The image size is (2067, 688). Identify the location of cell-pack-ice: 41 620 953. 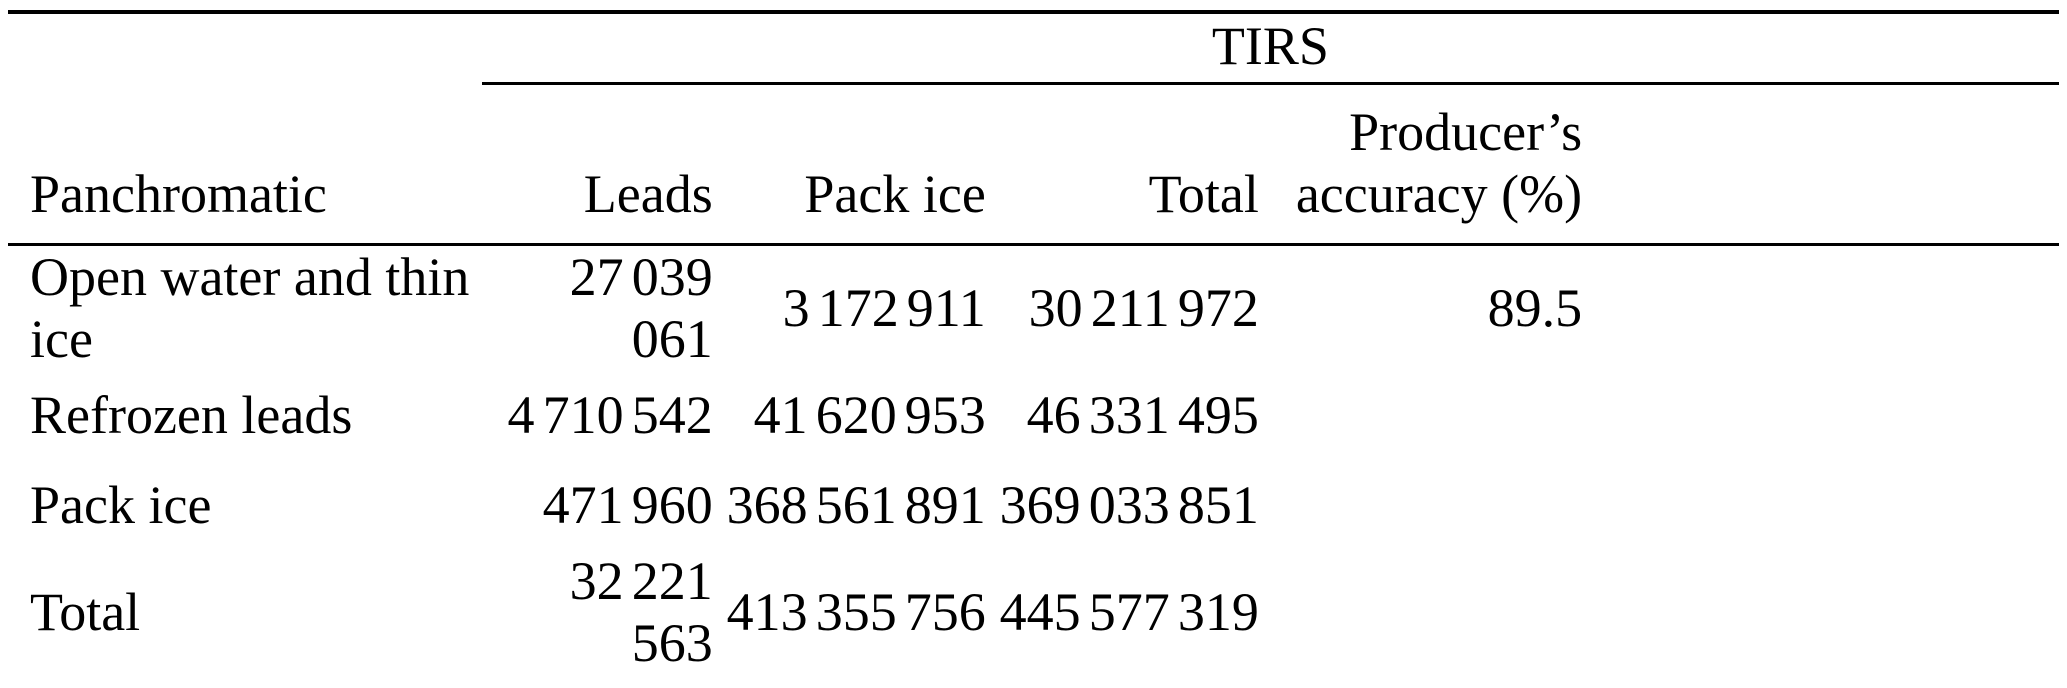
(869, 415).